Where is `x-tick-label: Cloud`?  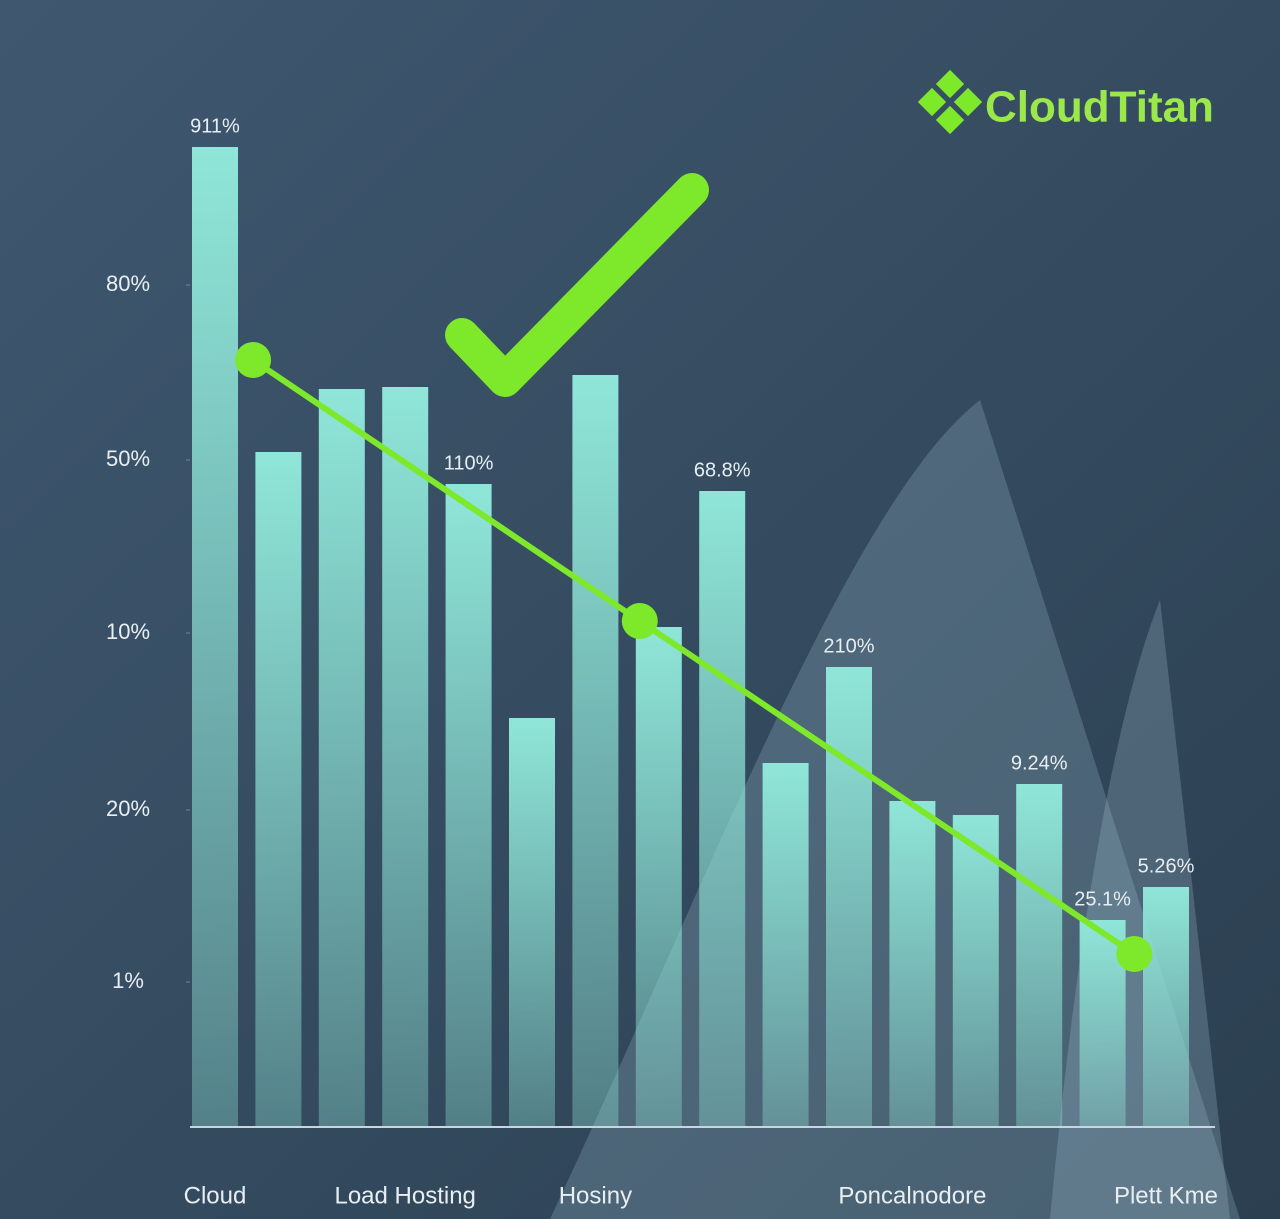 x-tick-label: Cloud is located at coordinates (215, 1195).